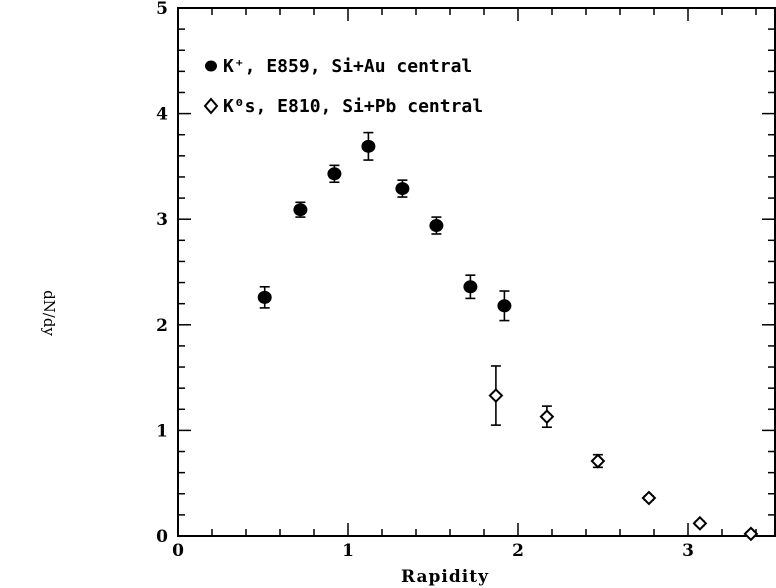 This screenshot has height=588, width=776. I want to click on legend-marker-filled-circle, so click(211, 66).